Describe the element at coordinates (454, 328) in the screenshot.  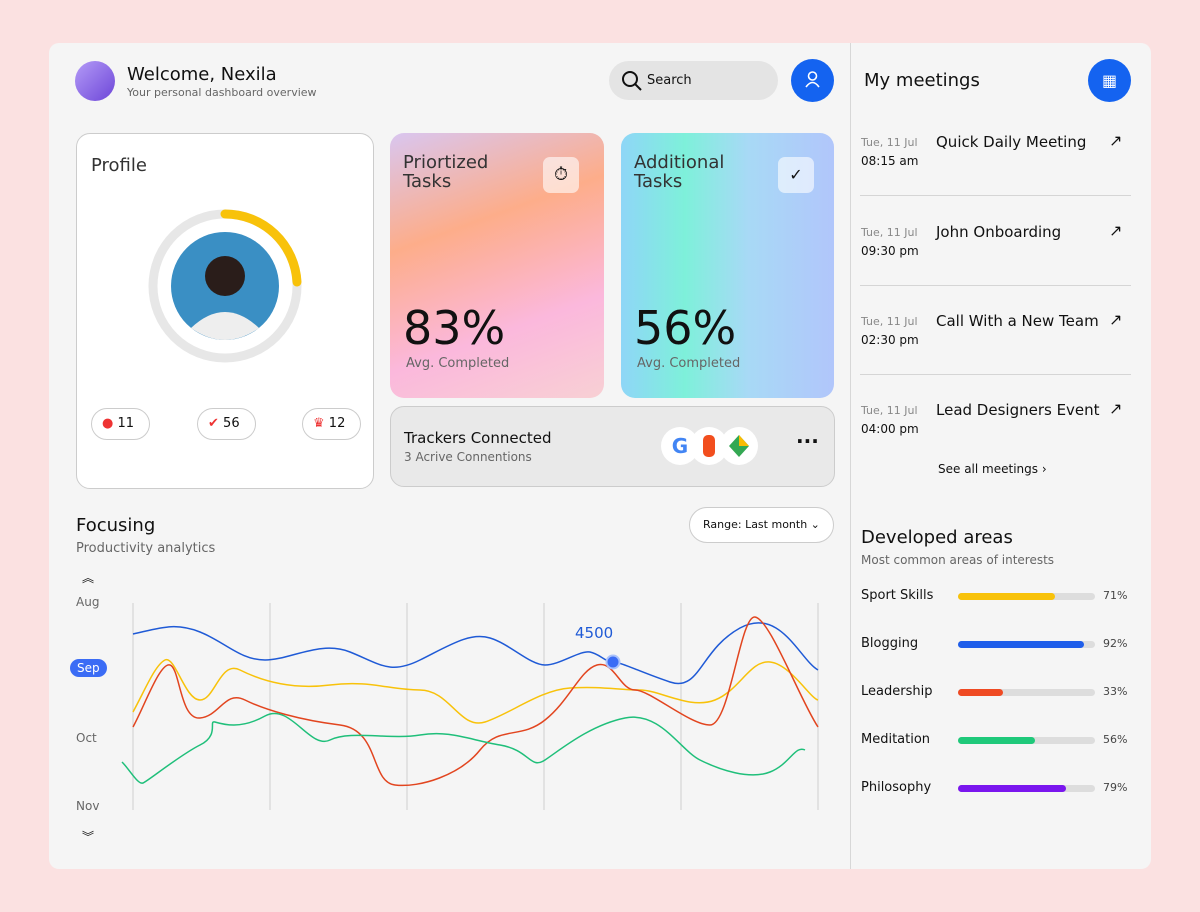
I see `task-value: 83%` at that location.